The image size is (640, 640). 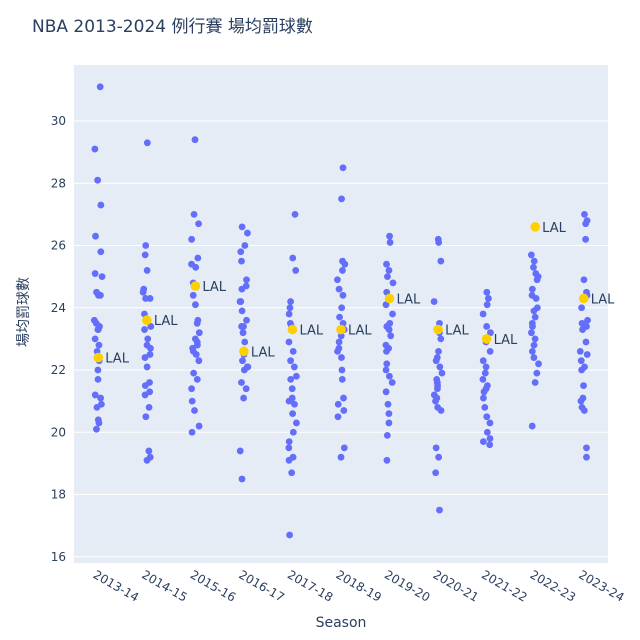 What do you see at coordinates (58, 339) in the screenshot?
I see `y-axis-ticks: 16 18 20 22 24 26 28 30` at bounding box center [58, 339].